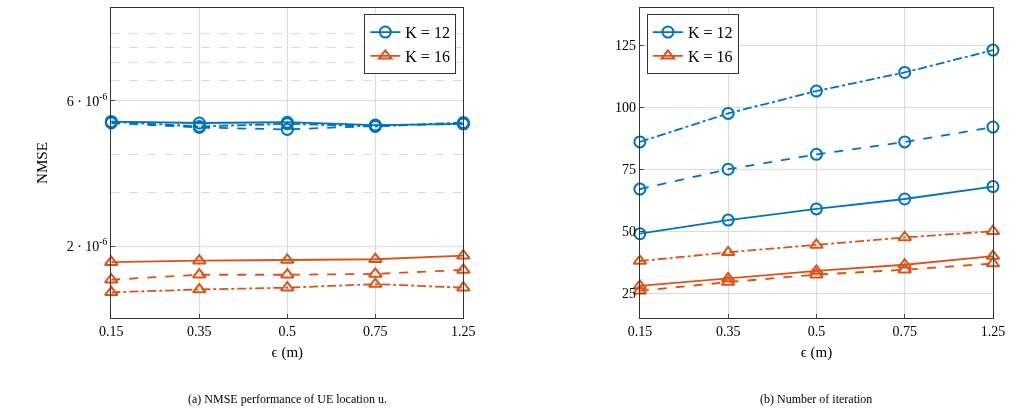 The height and width of the screenshot is (418, 1027). What do you see at coordinates (287, 399) in the screenshot?
I see `text: (a) NMSE performance of UE location u.` at bounding box center [287, 399].